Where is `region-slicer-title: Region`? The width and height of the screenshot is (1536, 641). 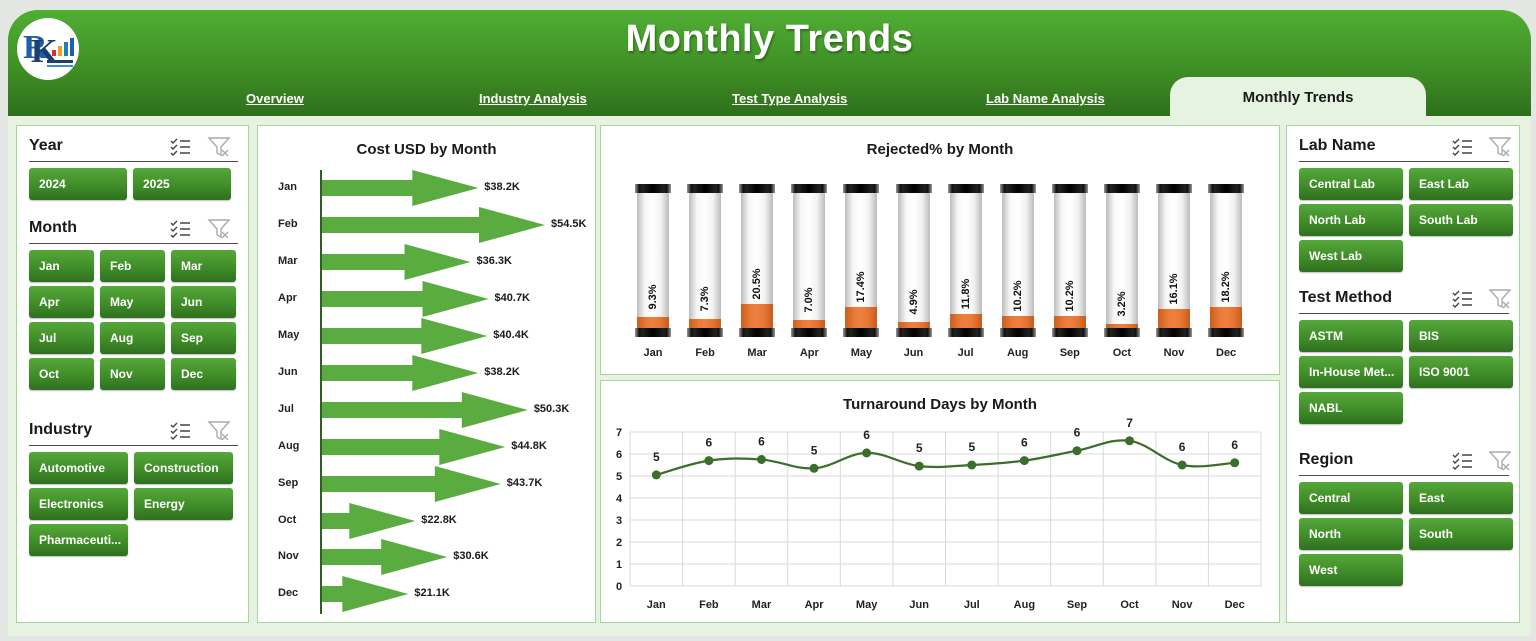
region-slicer-title: Region is located at coordinates (1326, 459).